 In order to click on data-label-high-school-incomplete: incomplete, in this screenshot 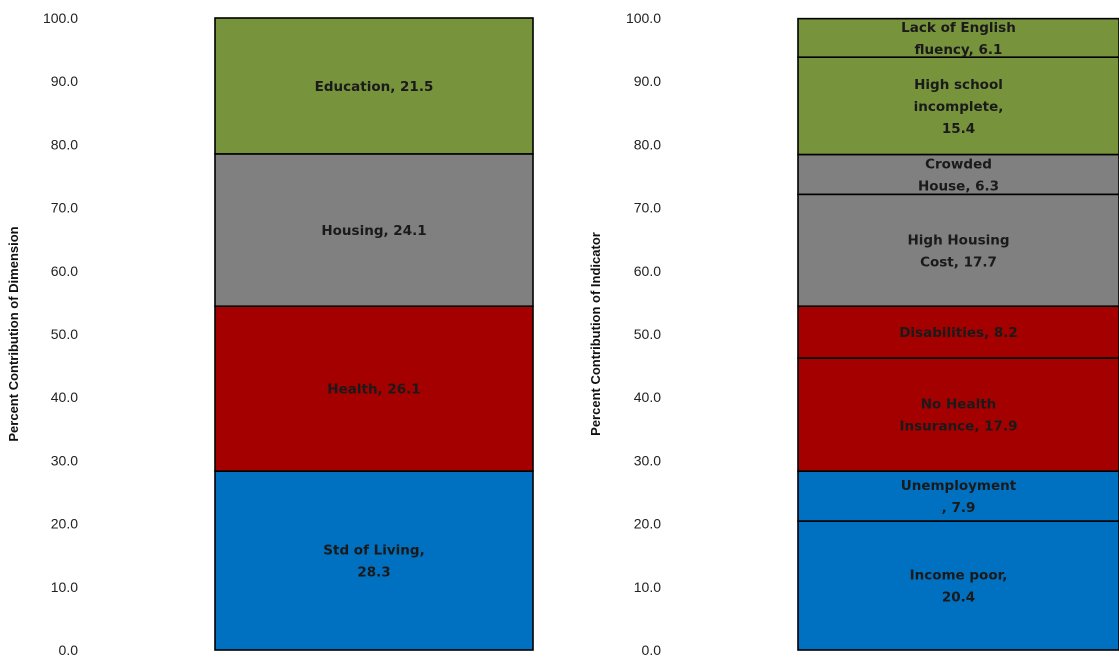, I will do `click(959, 107)`.